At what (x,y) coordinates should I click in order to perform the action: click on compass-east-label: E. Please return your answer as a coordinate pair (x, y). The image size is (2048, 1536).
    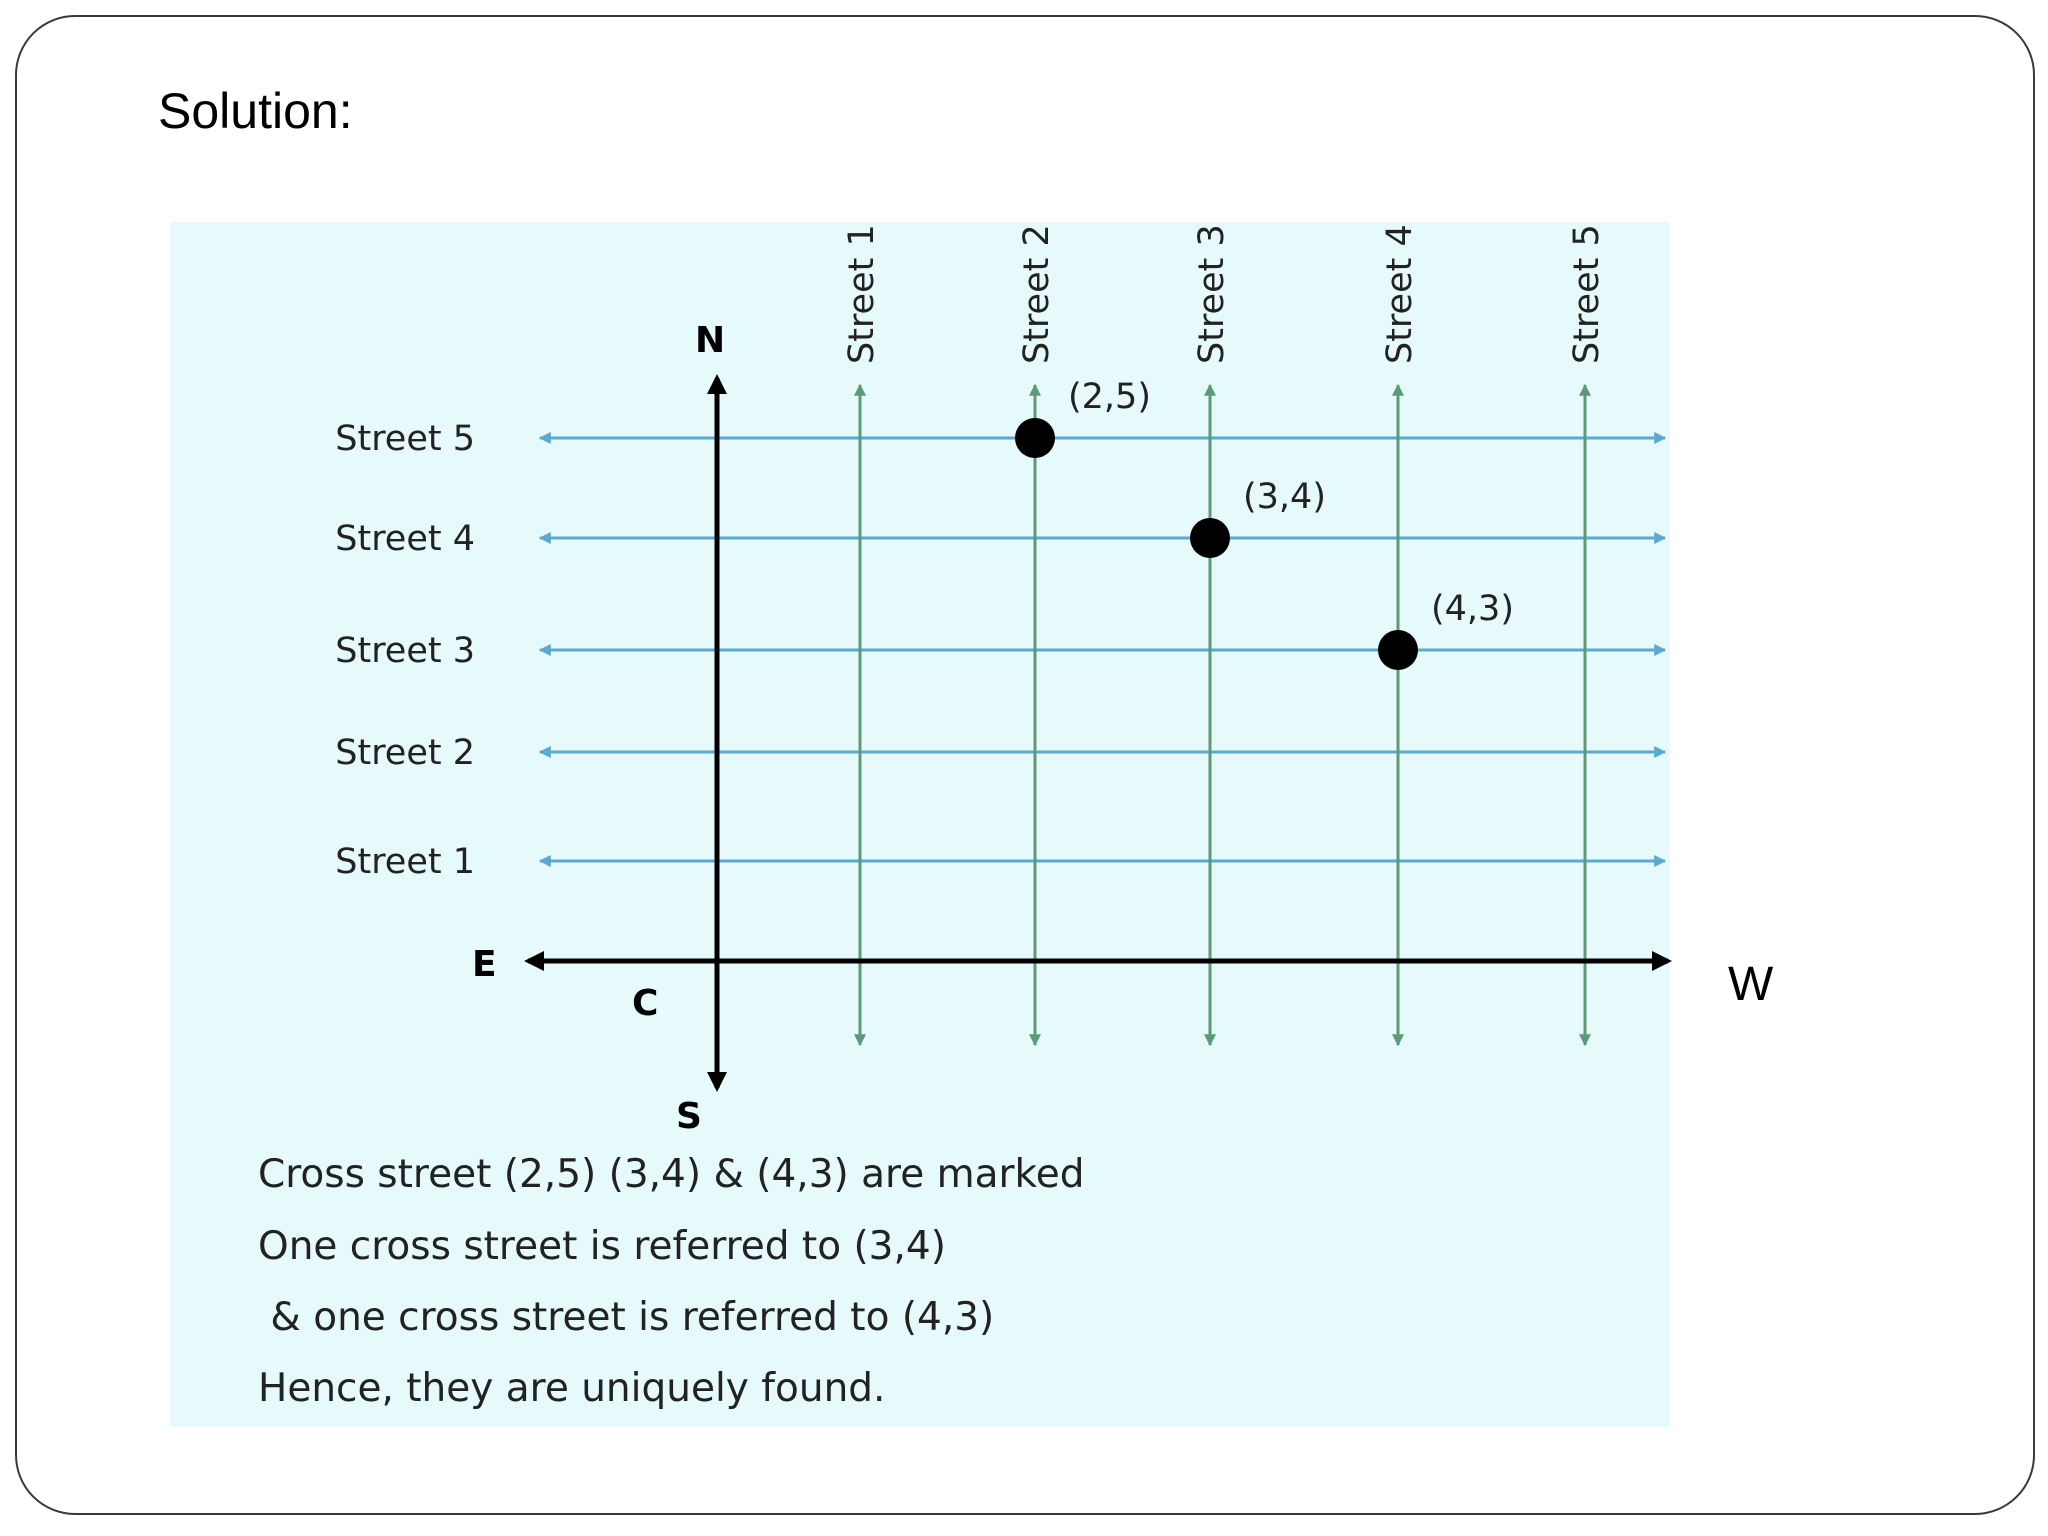
    Looking at the image, I should click on (484, 964).